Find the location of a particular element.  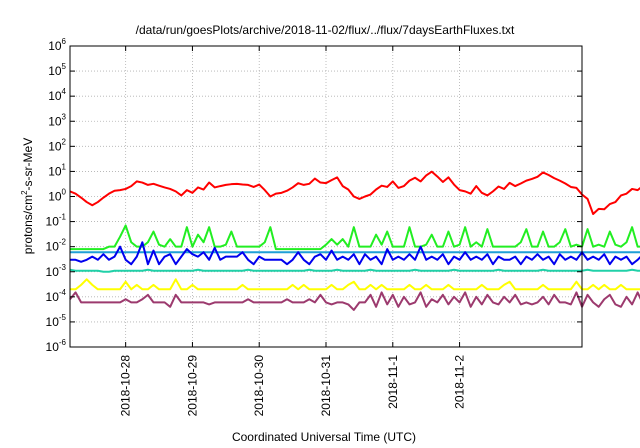

x-tick-label: 2018-10-28 is located at coordinates (126, 386).